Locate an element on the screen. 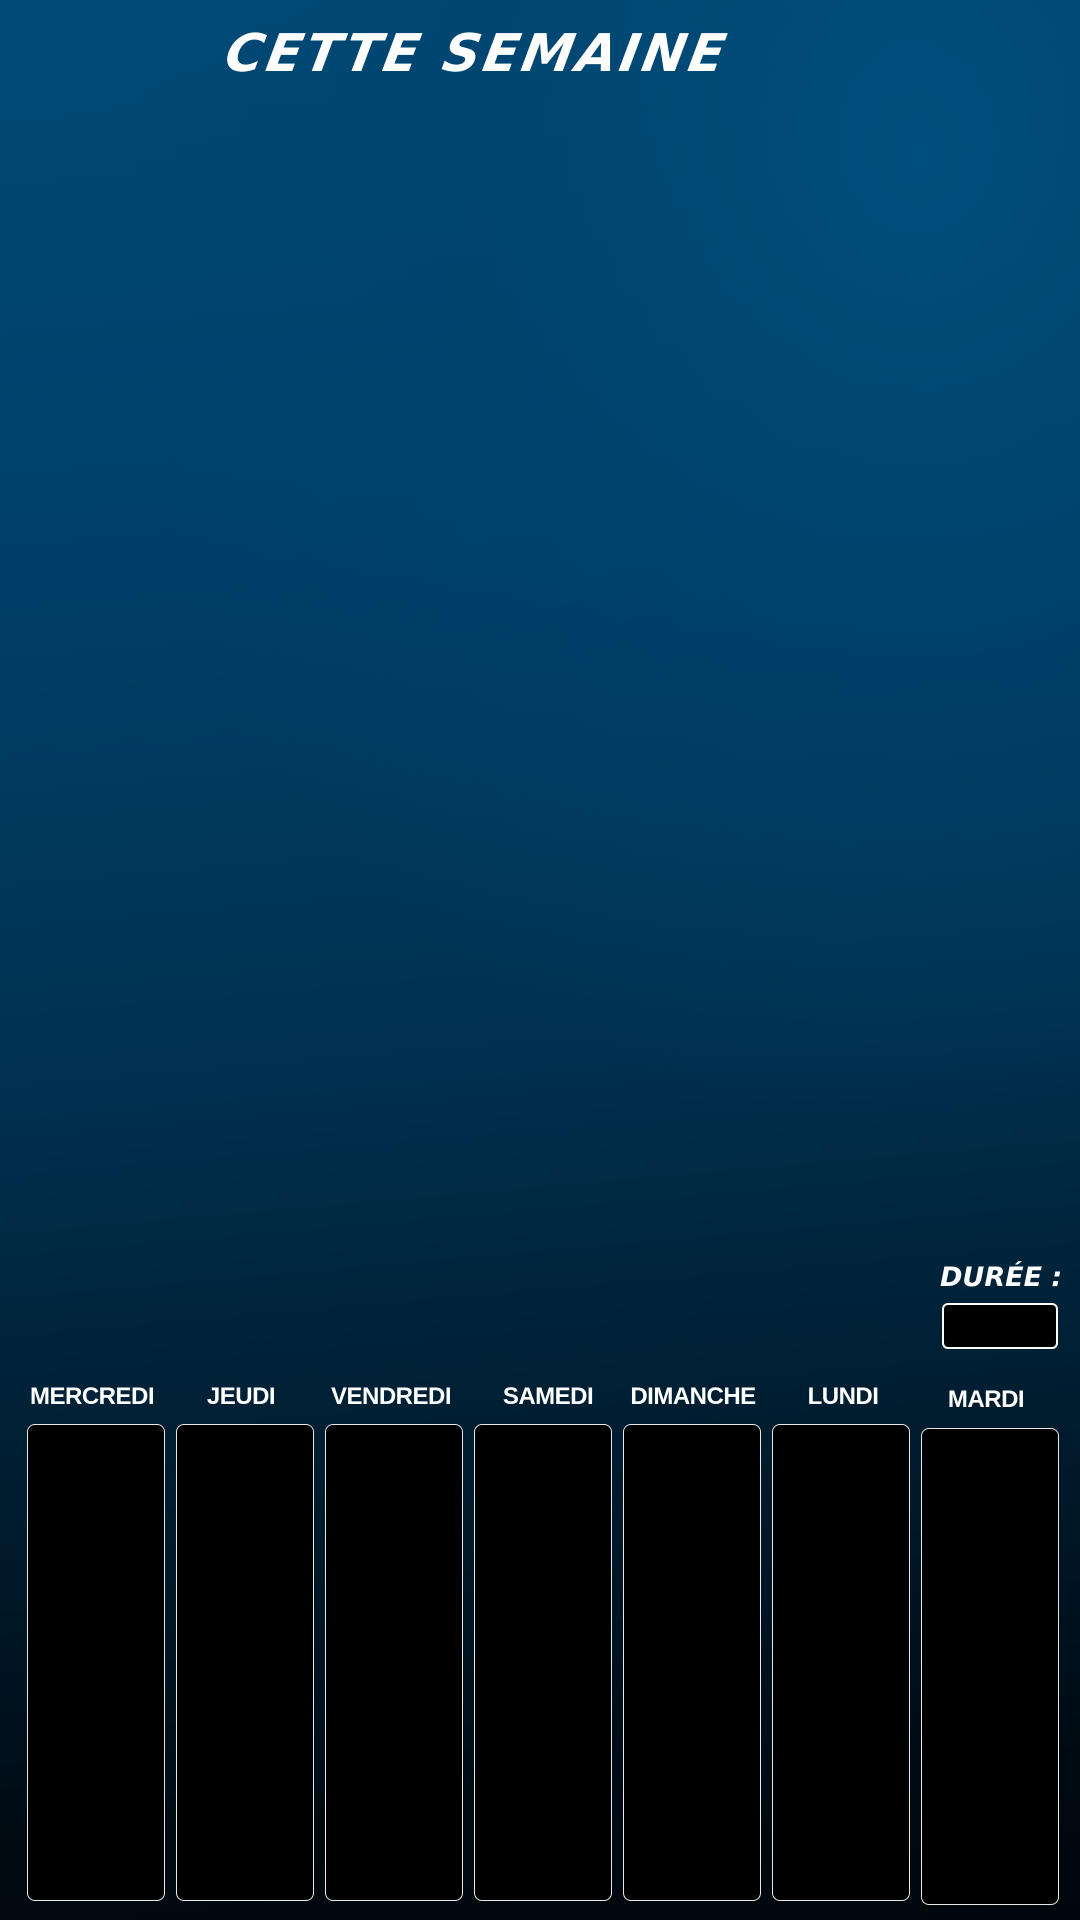 Image resolution: width=1080 pixels, height=1920 pixels. day-label-lundi: LUNDI is located at coordinates (843, 1396).